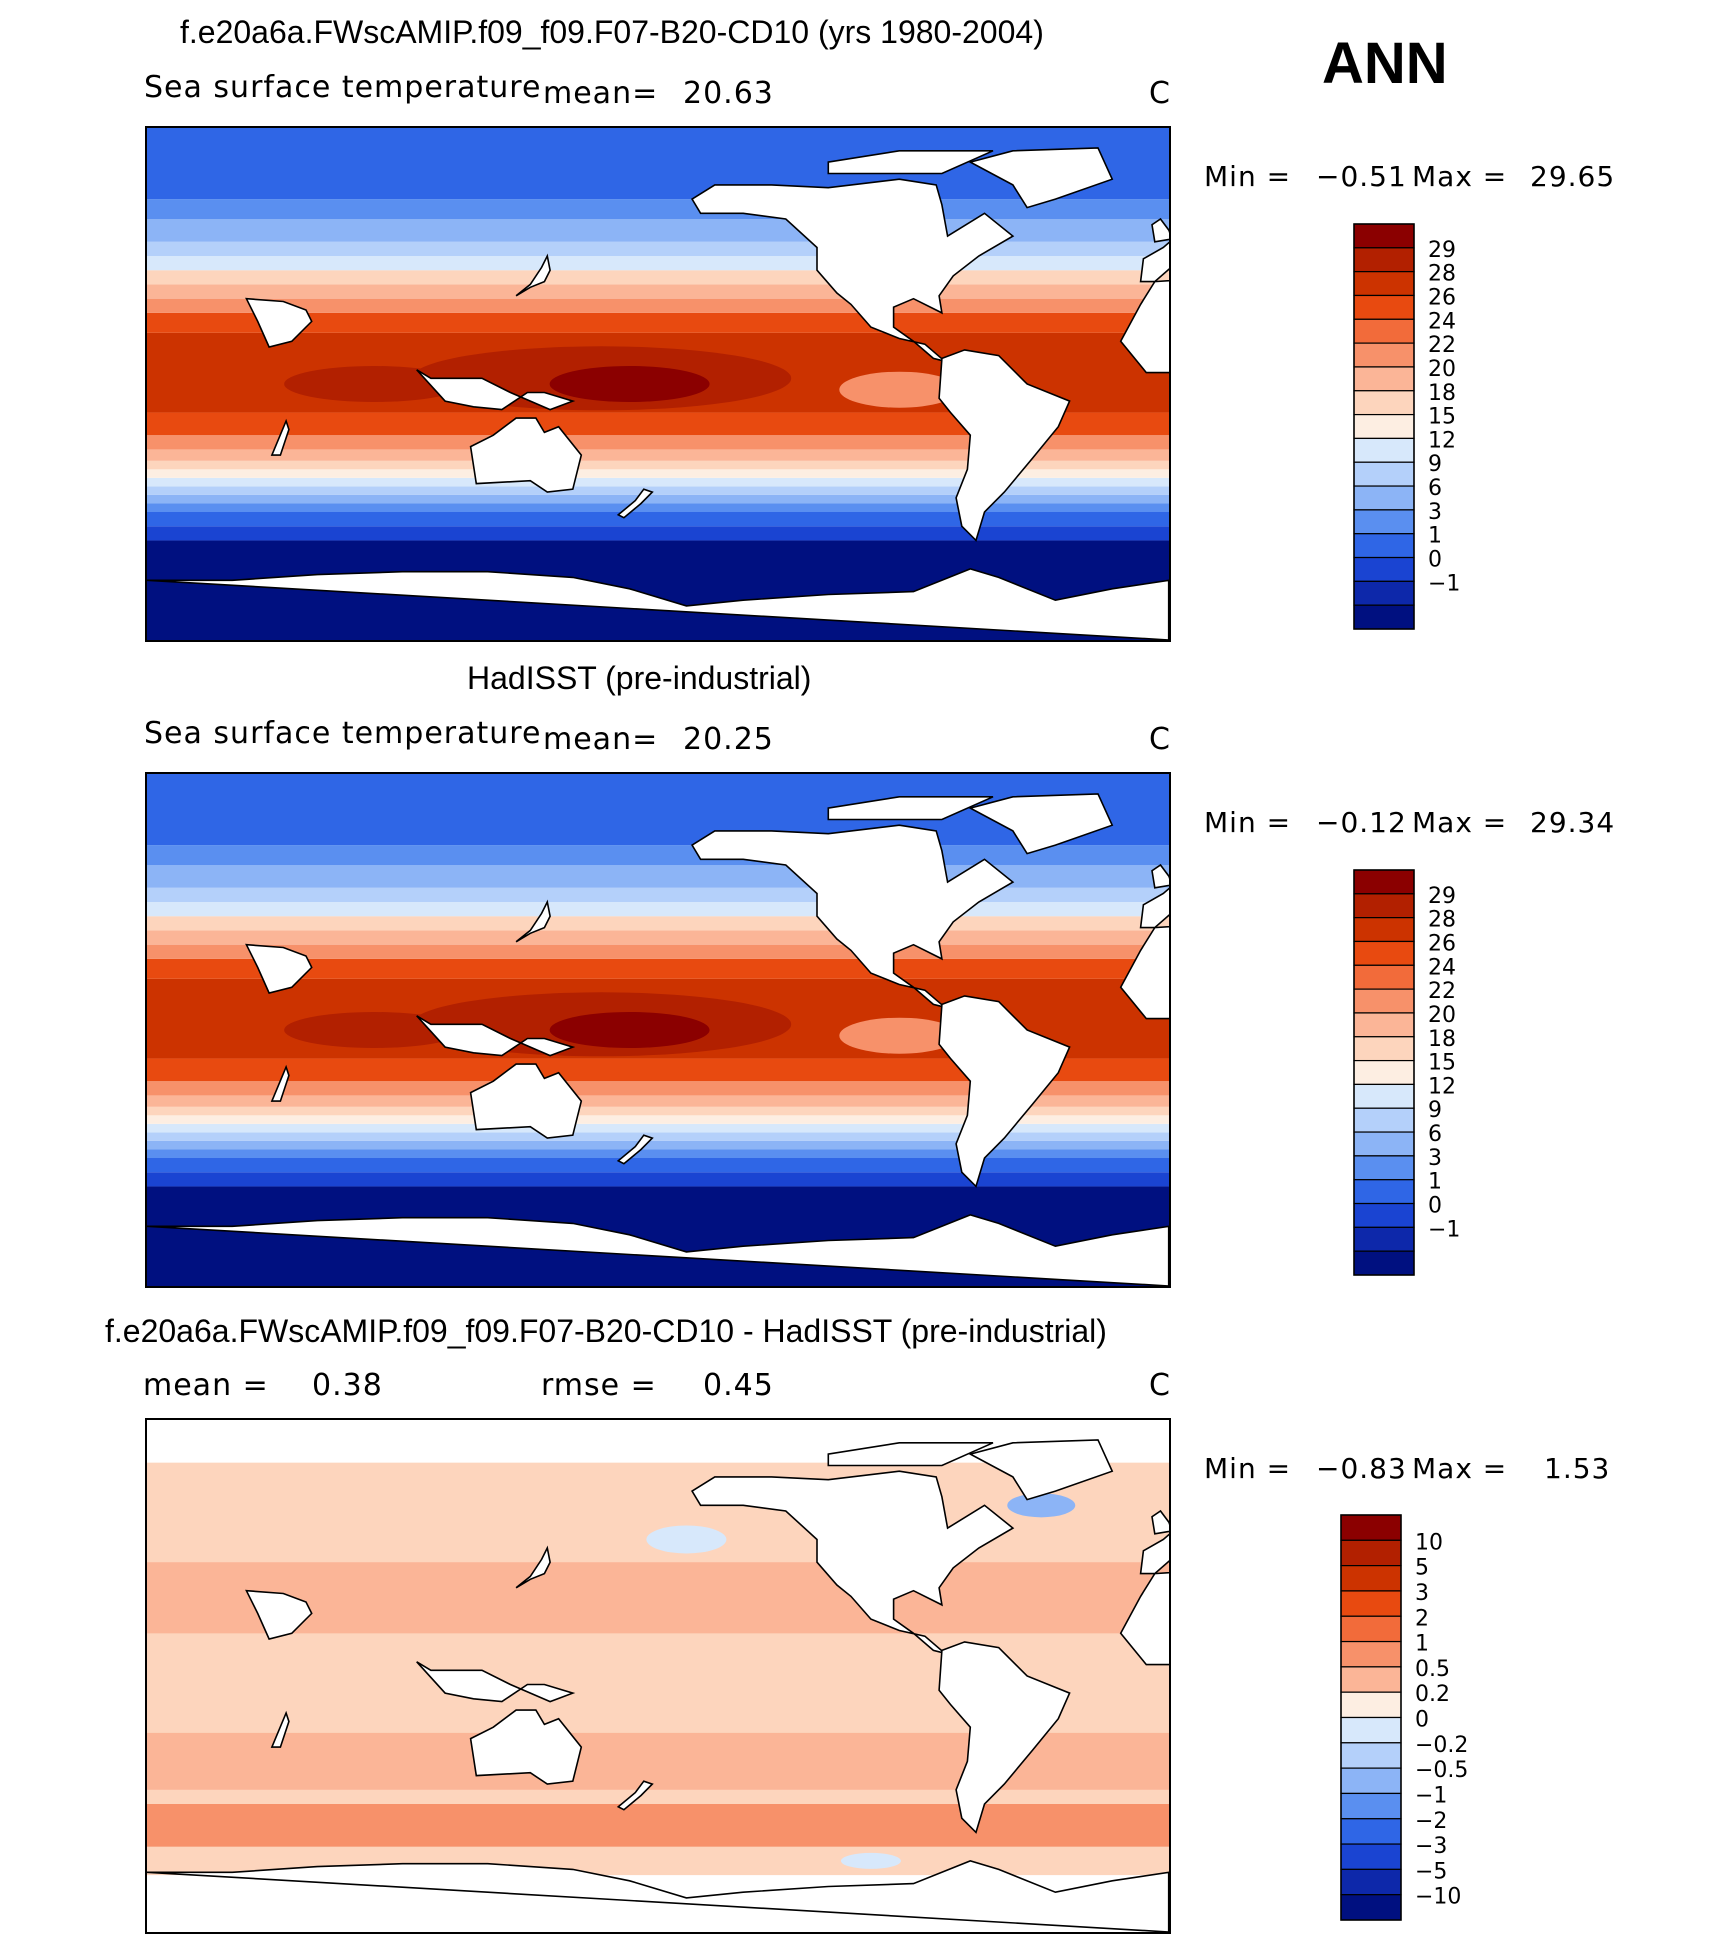 This screenshot has width=1710, height=1934. Describe the element at coordinates (1442, 1063) in the screenshot. I see `colorbar-tick-label: 15` at that location.